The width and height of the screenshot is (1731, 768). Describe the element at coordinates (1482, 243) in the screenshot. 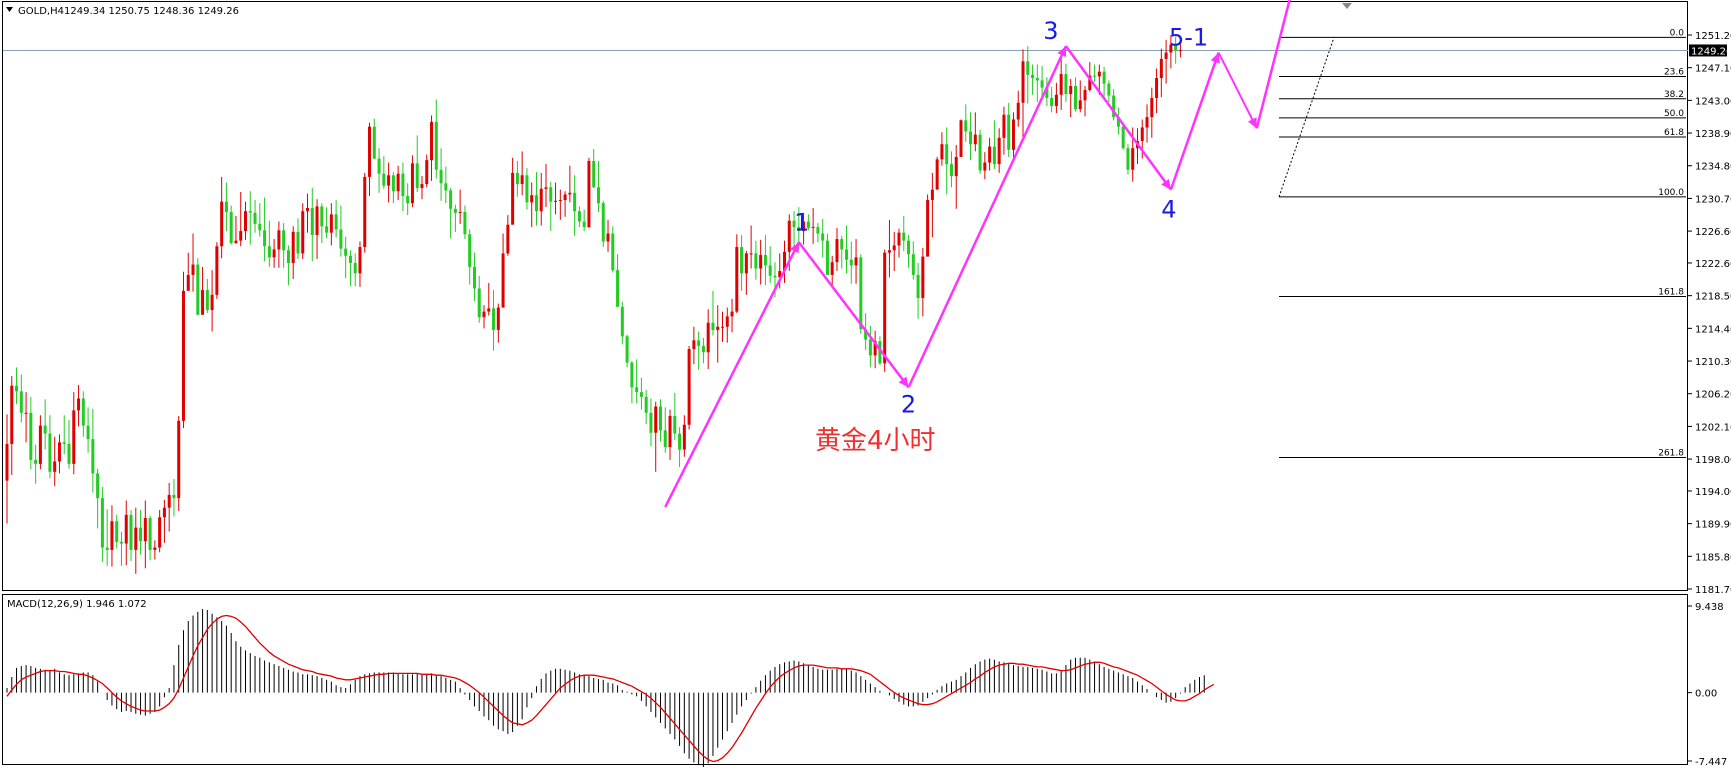

I see `fibonacci-retracement: 0.0 23.6 38.2 50.0 61.8 100.0 161.8 261.8` at that location.